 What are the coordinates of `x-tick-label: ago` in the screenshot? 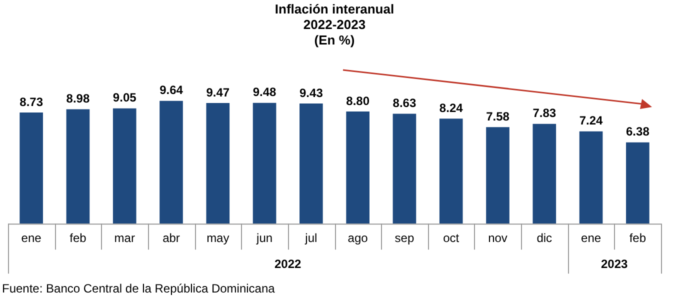 It's located at (358, 238).